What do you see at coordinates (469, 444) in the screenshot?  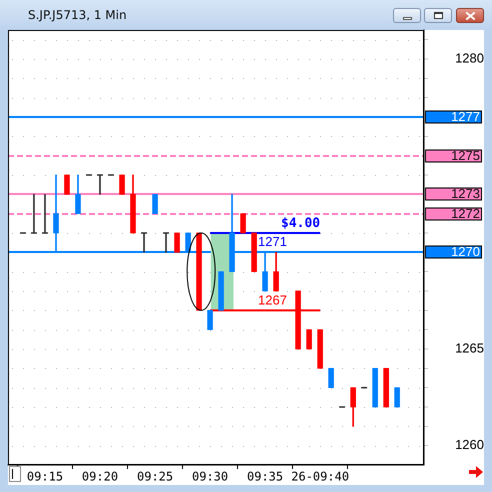 I see `y-tick-label: 1260` at bounding box center [469, 444].